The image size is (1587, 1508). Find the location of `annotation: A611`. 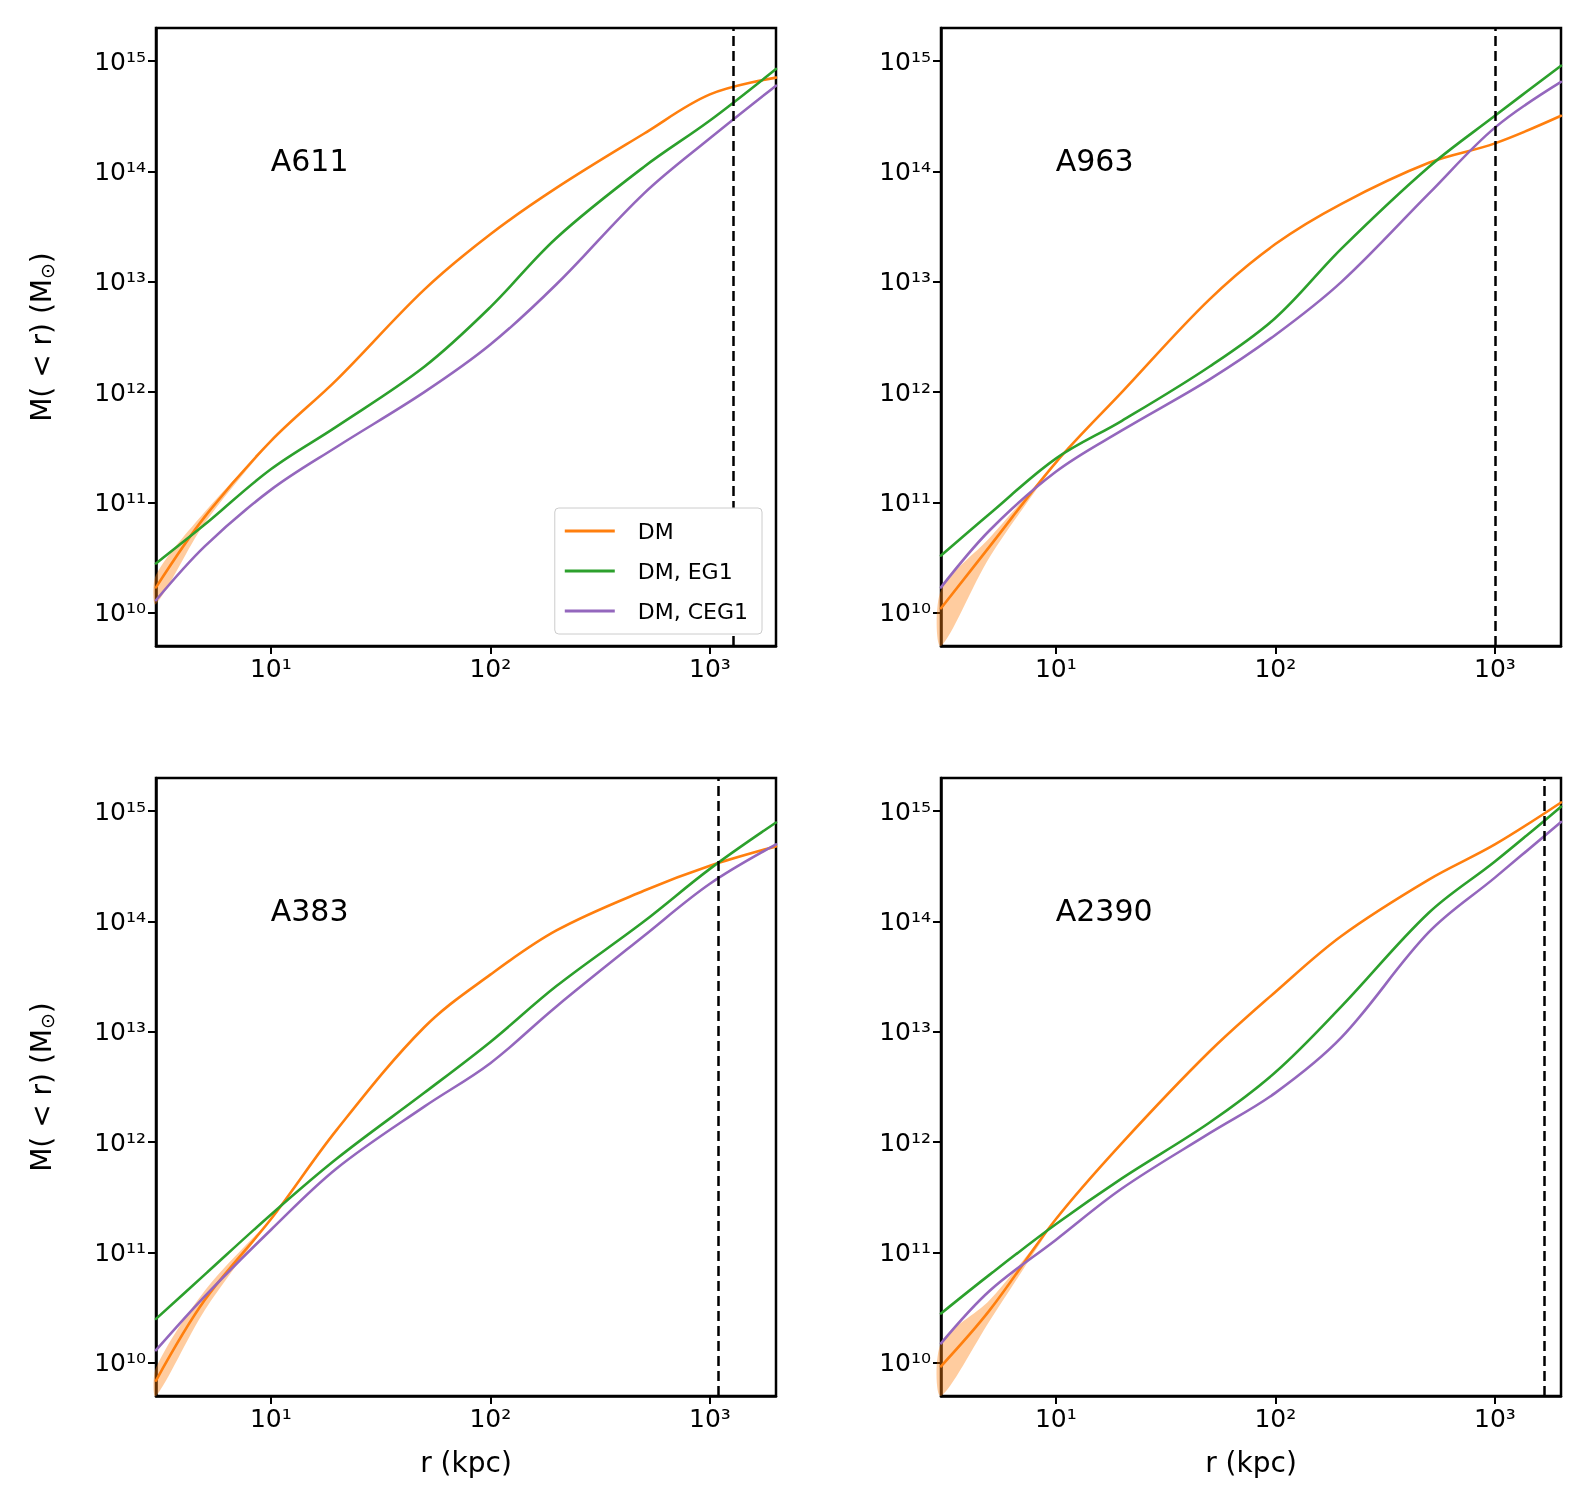

annotation: A611 is located at coordinates (309, 160).